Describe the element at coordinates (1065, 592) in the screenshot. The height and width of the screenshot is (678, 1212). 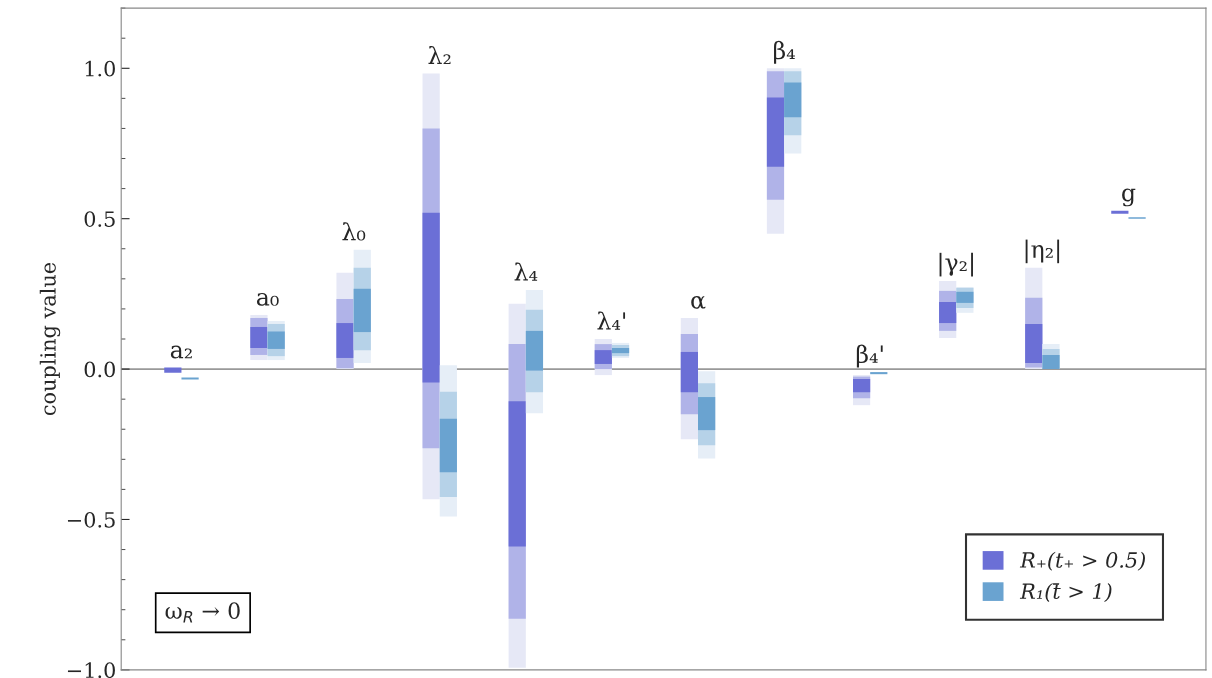
I see `legend-label: R₁(t̄ > 1)` at that location.